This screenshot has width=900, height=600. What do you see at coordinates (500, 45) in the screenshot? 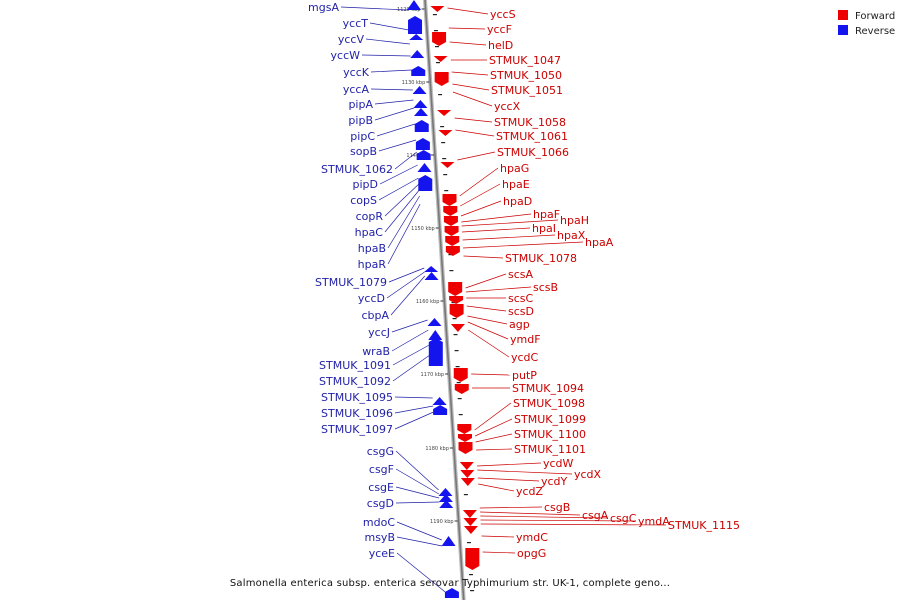
I see `gene-label-held: helD` at bounding box center [500, 45].